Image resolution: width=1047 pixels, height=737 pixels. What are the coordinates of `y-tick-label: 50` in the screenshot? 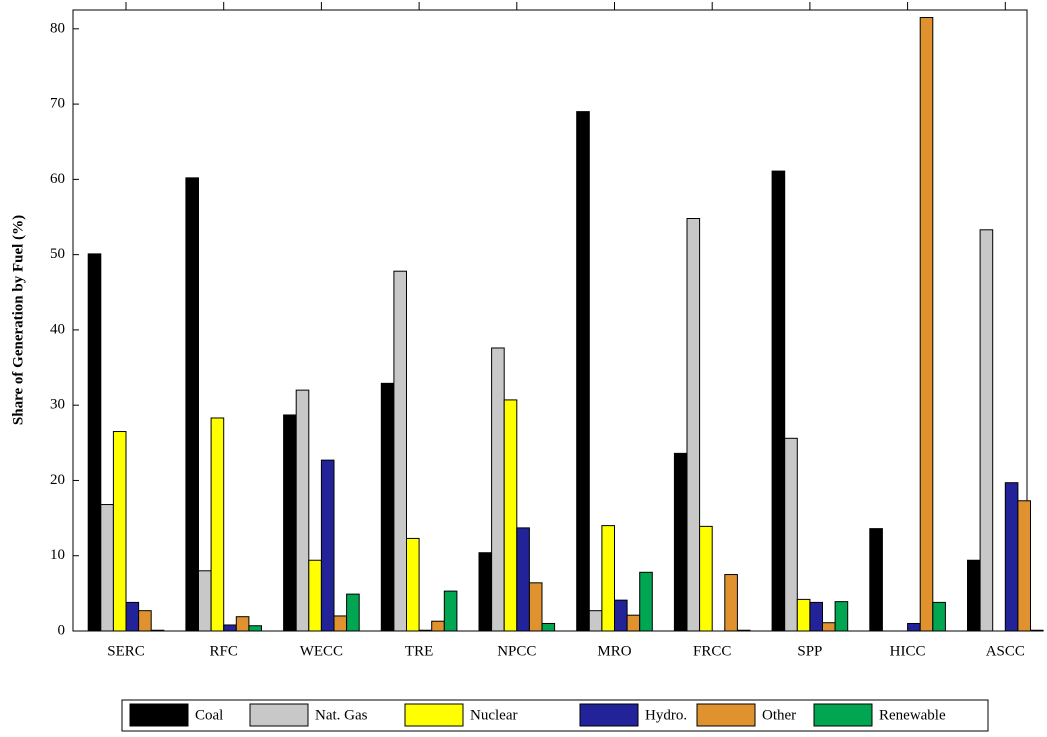 It's located at (57, 254).